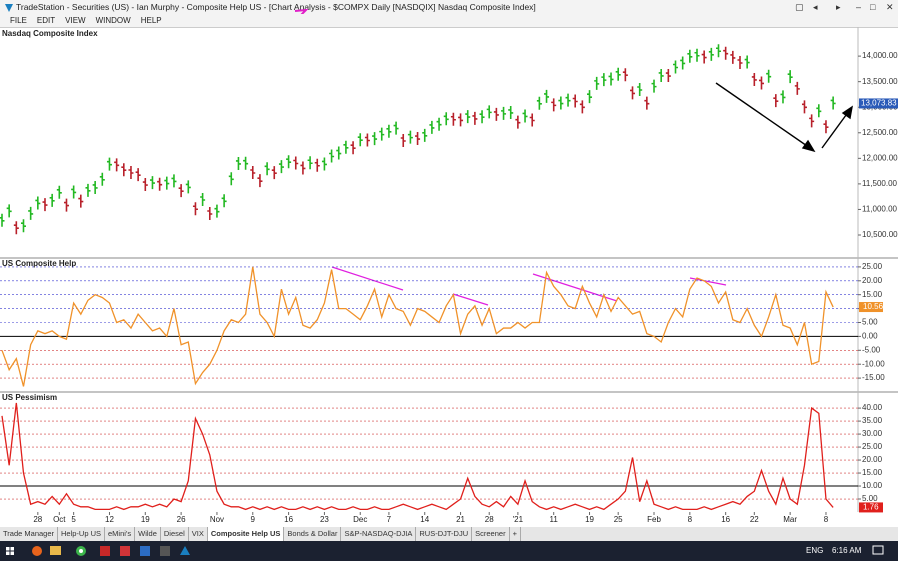 Image resolution: width=898 pixels, height=561 pixels. What do you see at coordinates (73, 519) in the screenshot?
I see `x-tick-label: 5` at bounding box center [73, 519].